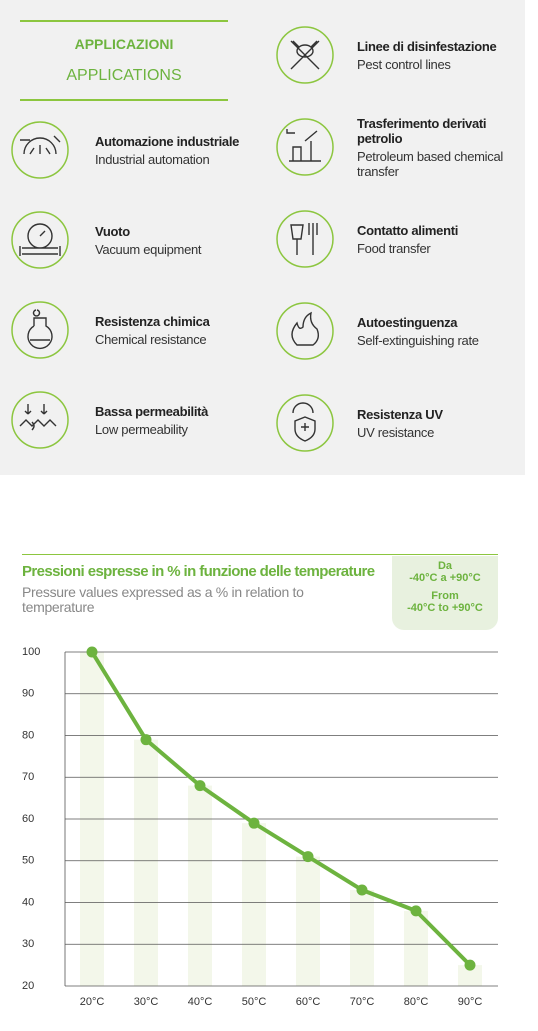 The image size is (538, 1031). Describe the element at coordinates (28, 861) in the screenshot. I see `y-tick-label: 50` at that location.